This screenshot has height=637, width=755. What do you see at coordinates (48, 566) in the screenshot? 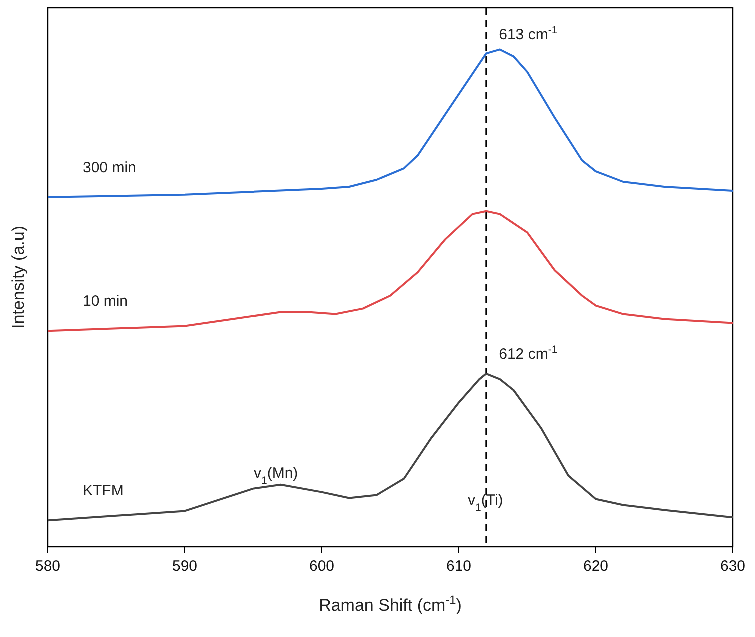
I see `x-tick-label: 580` at bounding box center [48, 566].